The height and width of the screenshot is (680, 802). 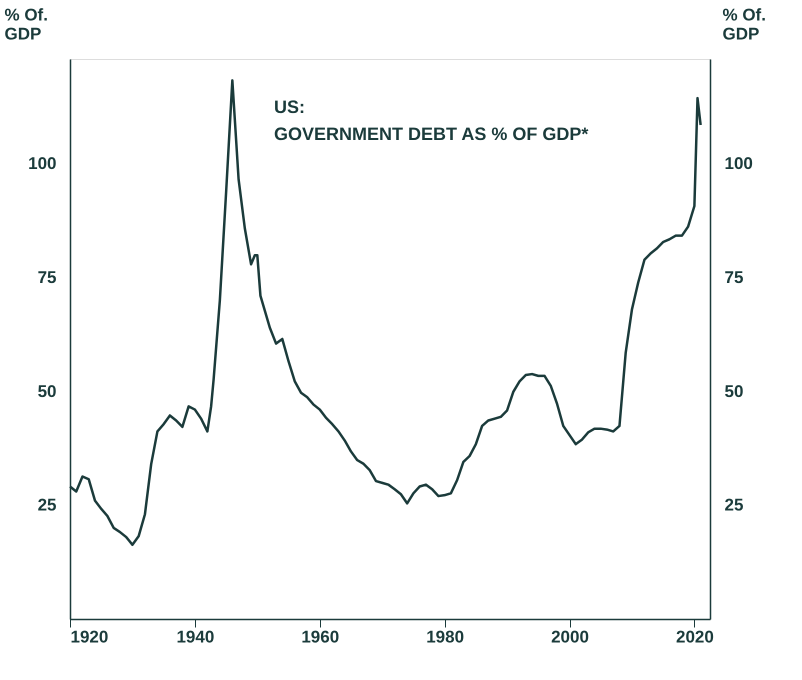 I want to click on y-tick-label: 50, so click(x=47, y=391).